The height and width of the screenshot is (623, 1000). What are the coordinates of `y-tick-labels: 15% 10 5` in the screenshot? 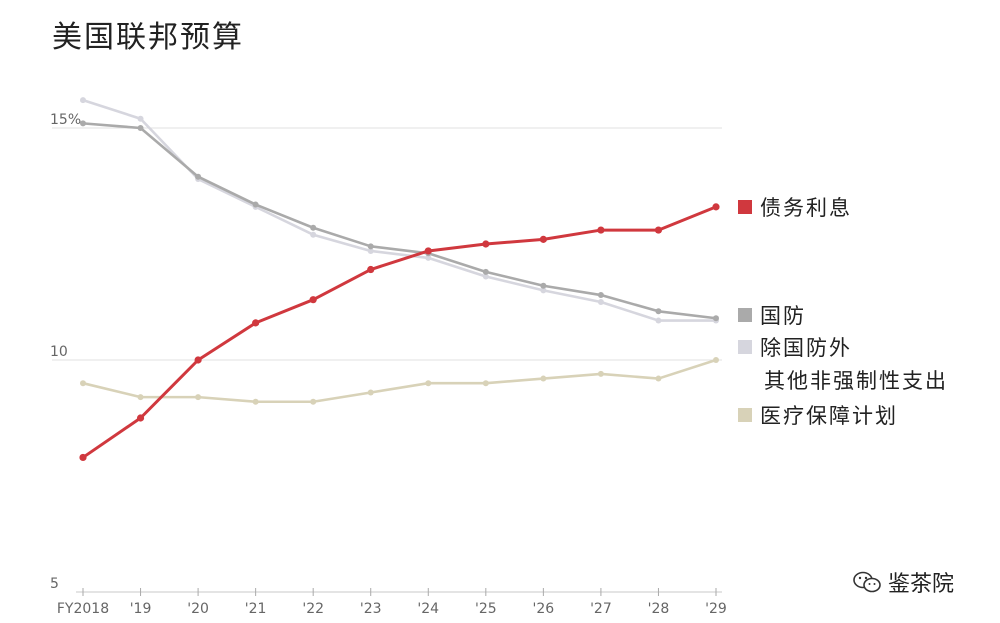 It's located at (65, 352).